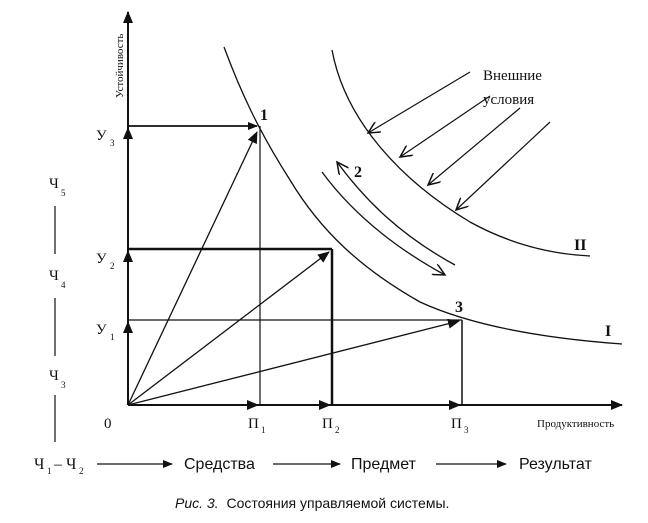  Describe the element at coordinates (108, 424) in the screenshot. I see `origin-label: 0` at that location.